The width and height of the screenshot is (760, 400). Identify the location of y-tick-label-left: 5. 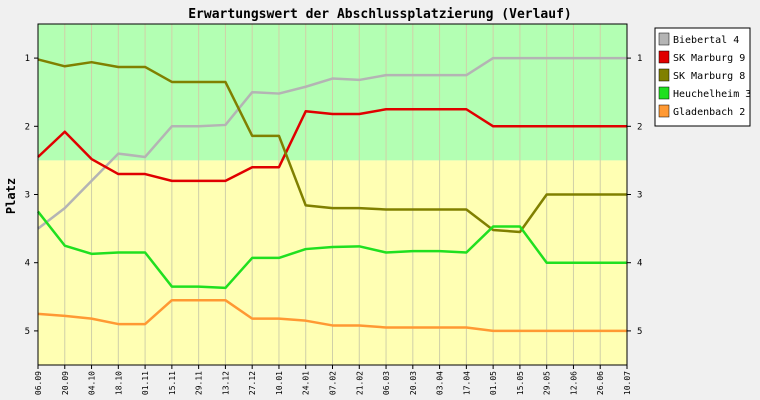
(27, 332).